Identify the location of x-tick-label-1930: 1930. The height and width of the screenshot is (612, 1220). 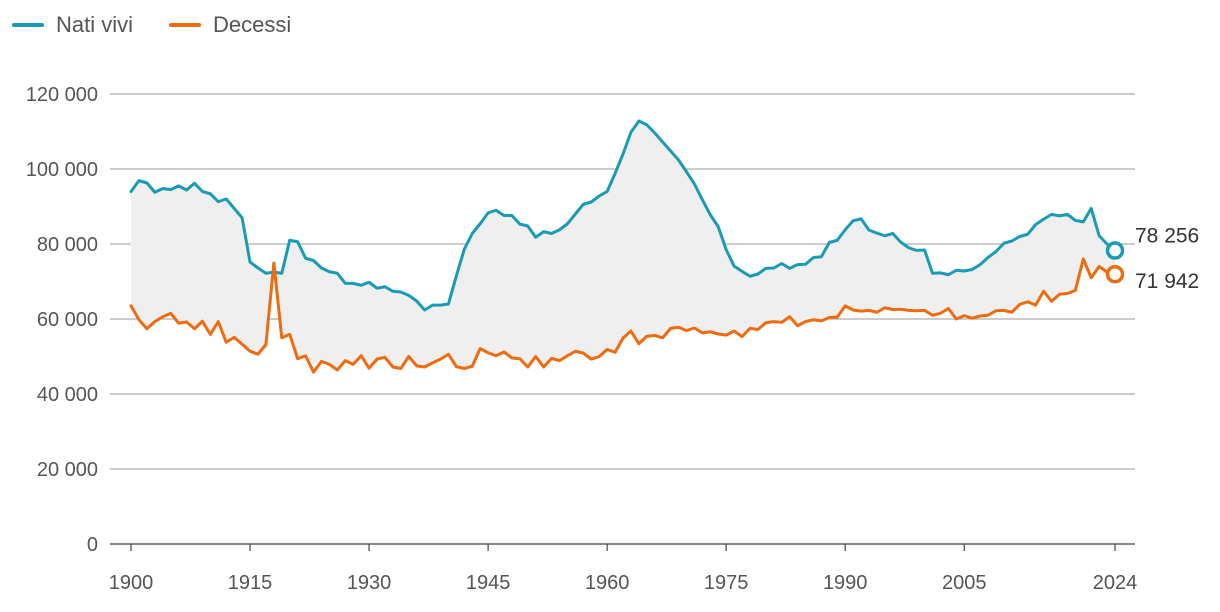
(369, 583).